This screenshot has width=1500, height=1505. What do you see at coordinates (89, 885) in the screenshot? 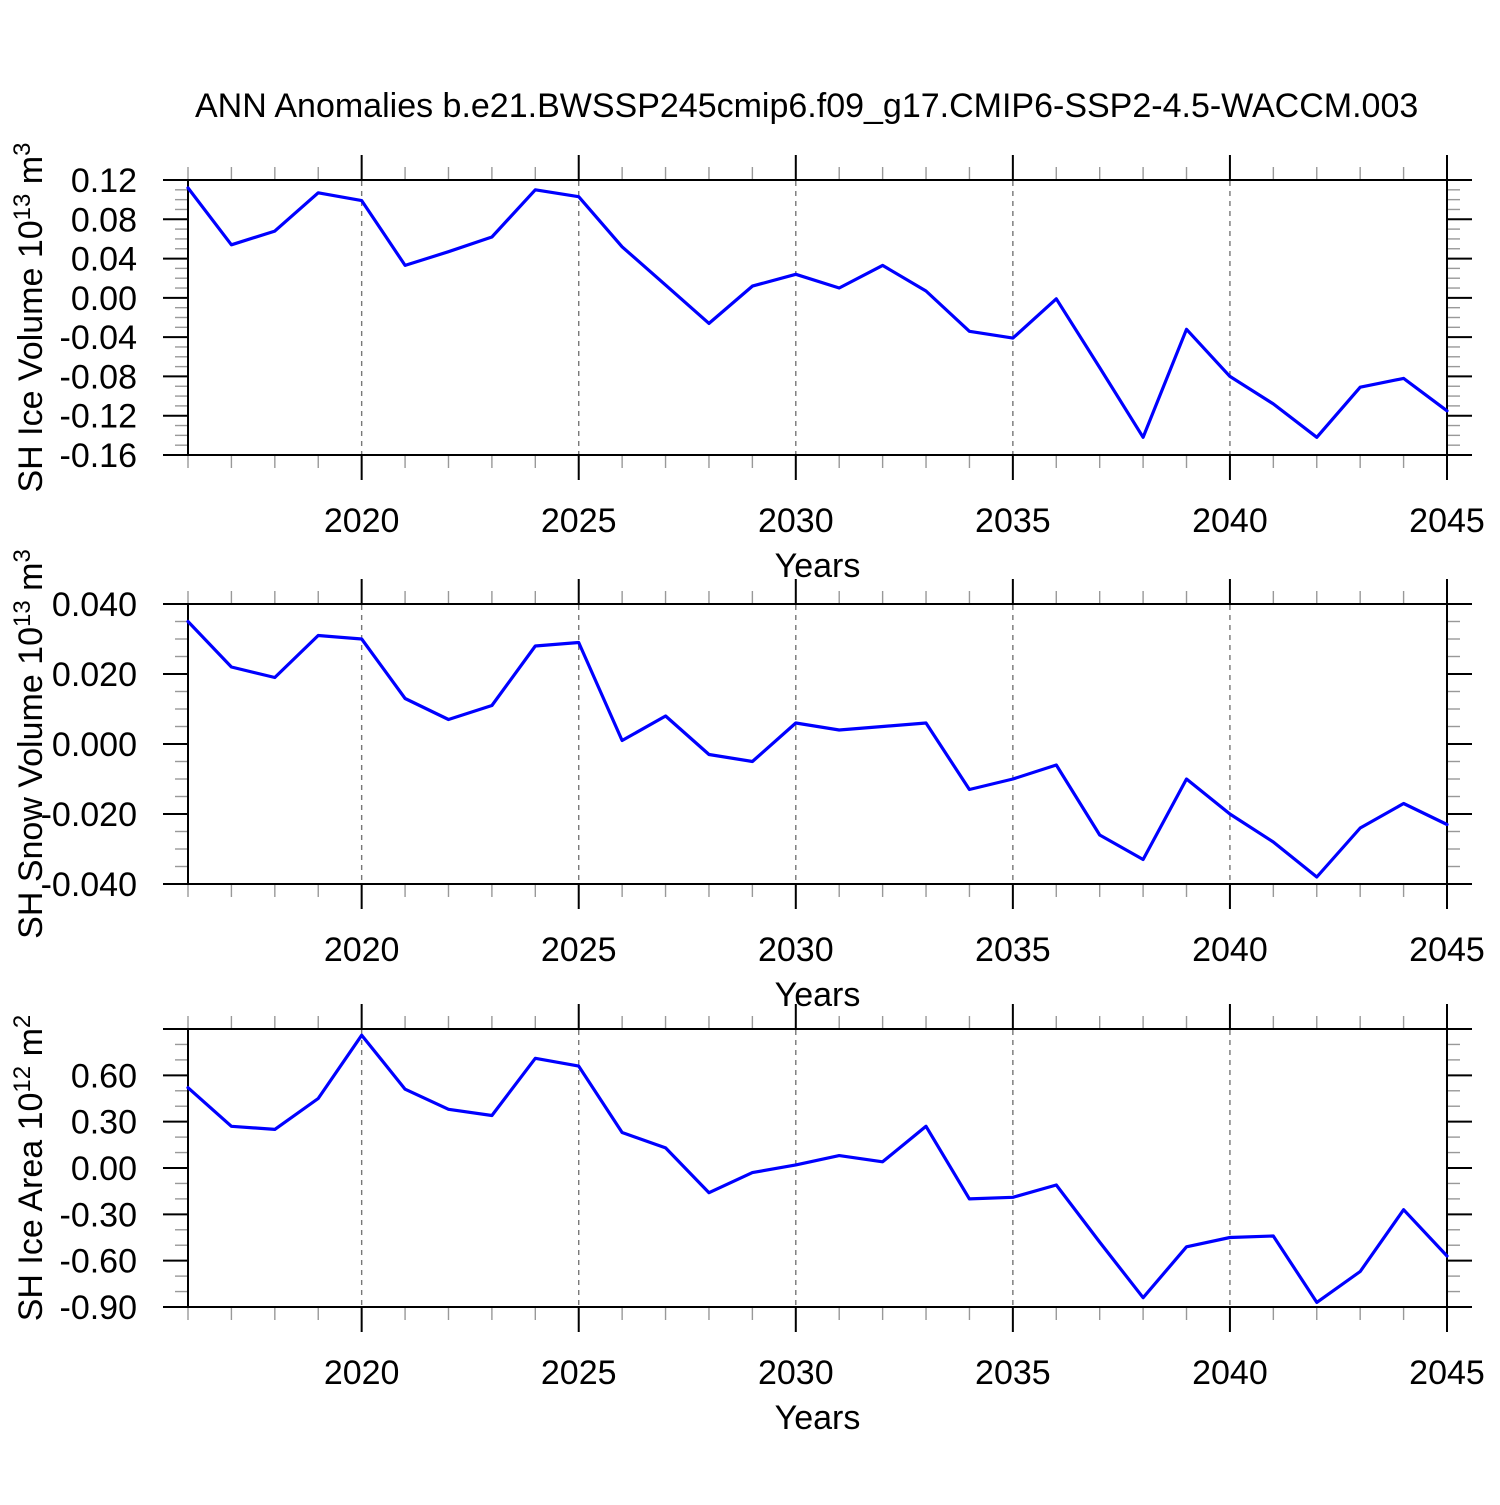
I see `y-tick-label: -0.040` at bounding box center [89, 885].